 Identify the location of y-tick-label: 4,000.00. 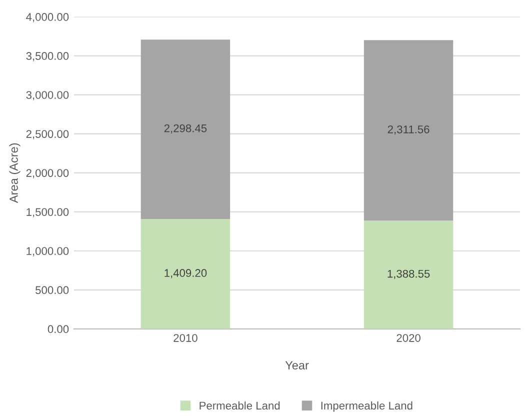
(47, 17).